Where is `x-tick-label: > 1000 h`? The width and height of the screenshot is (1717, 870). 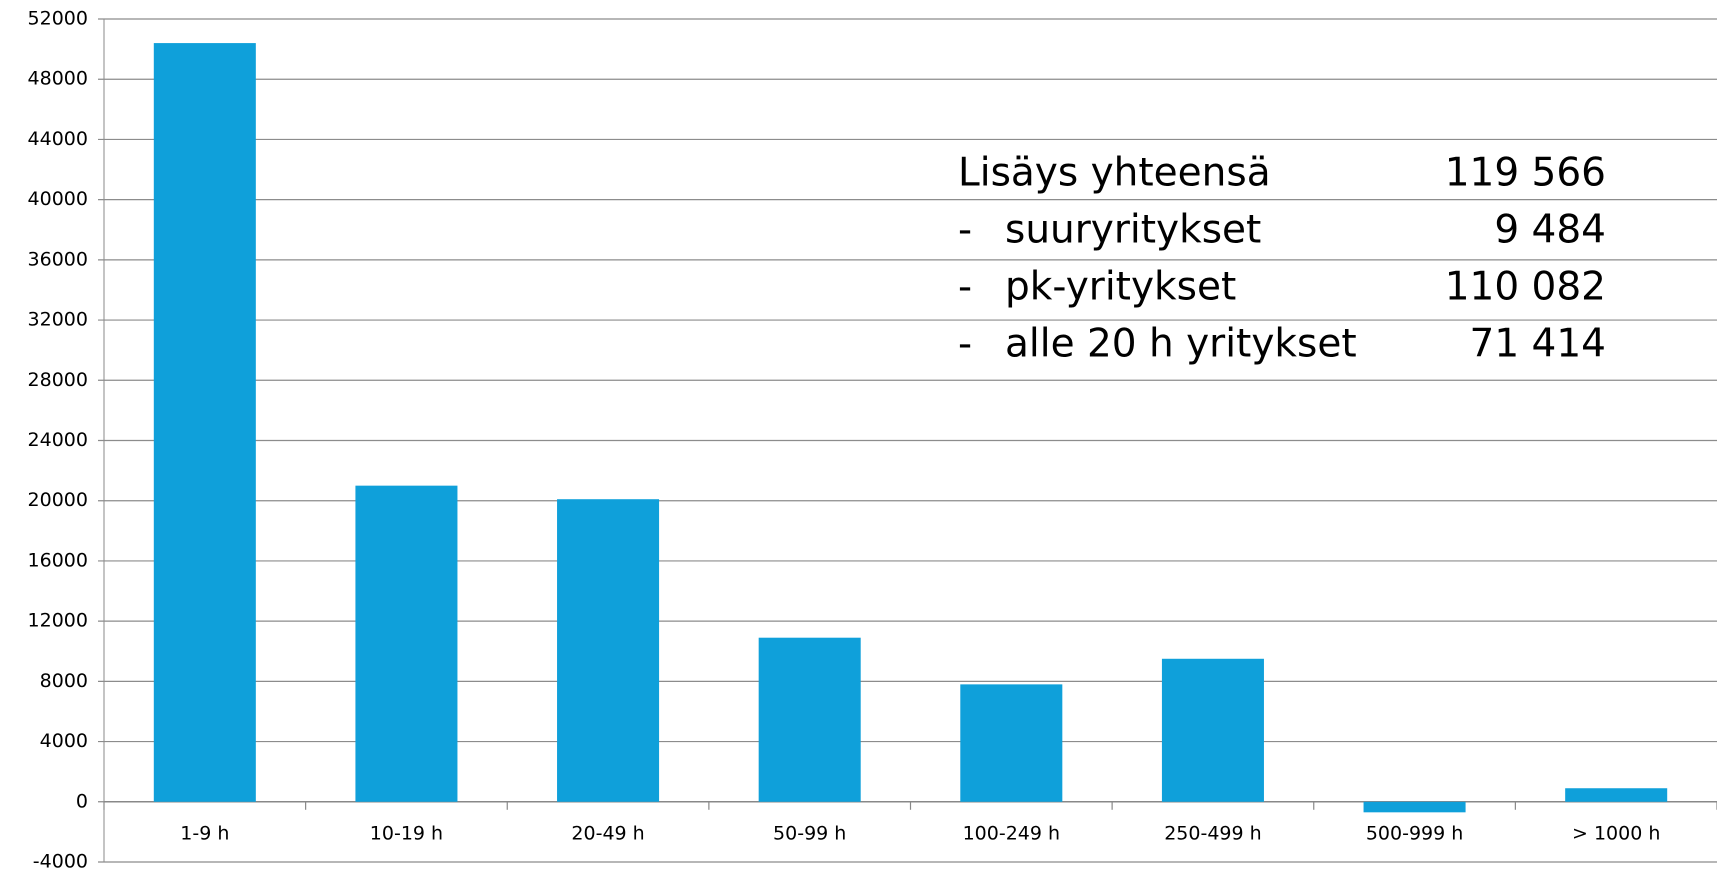 x-tick-label: > 1000 h is located at coordinates (1616, 834).